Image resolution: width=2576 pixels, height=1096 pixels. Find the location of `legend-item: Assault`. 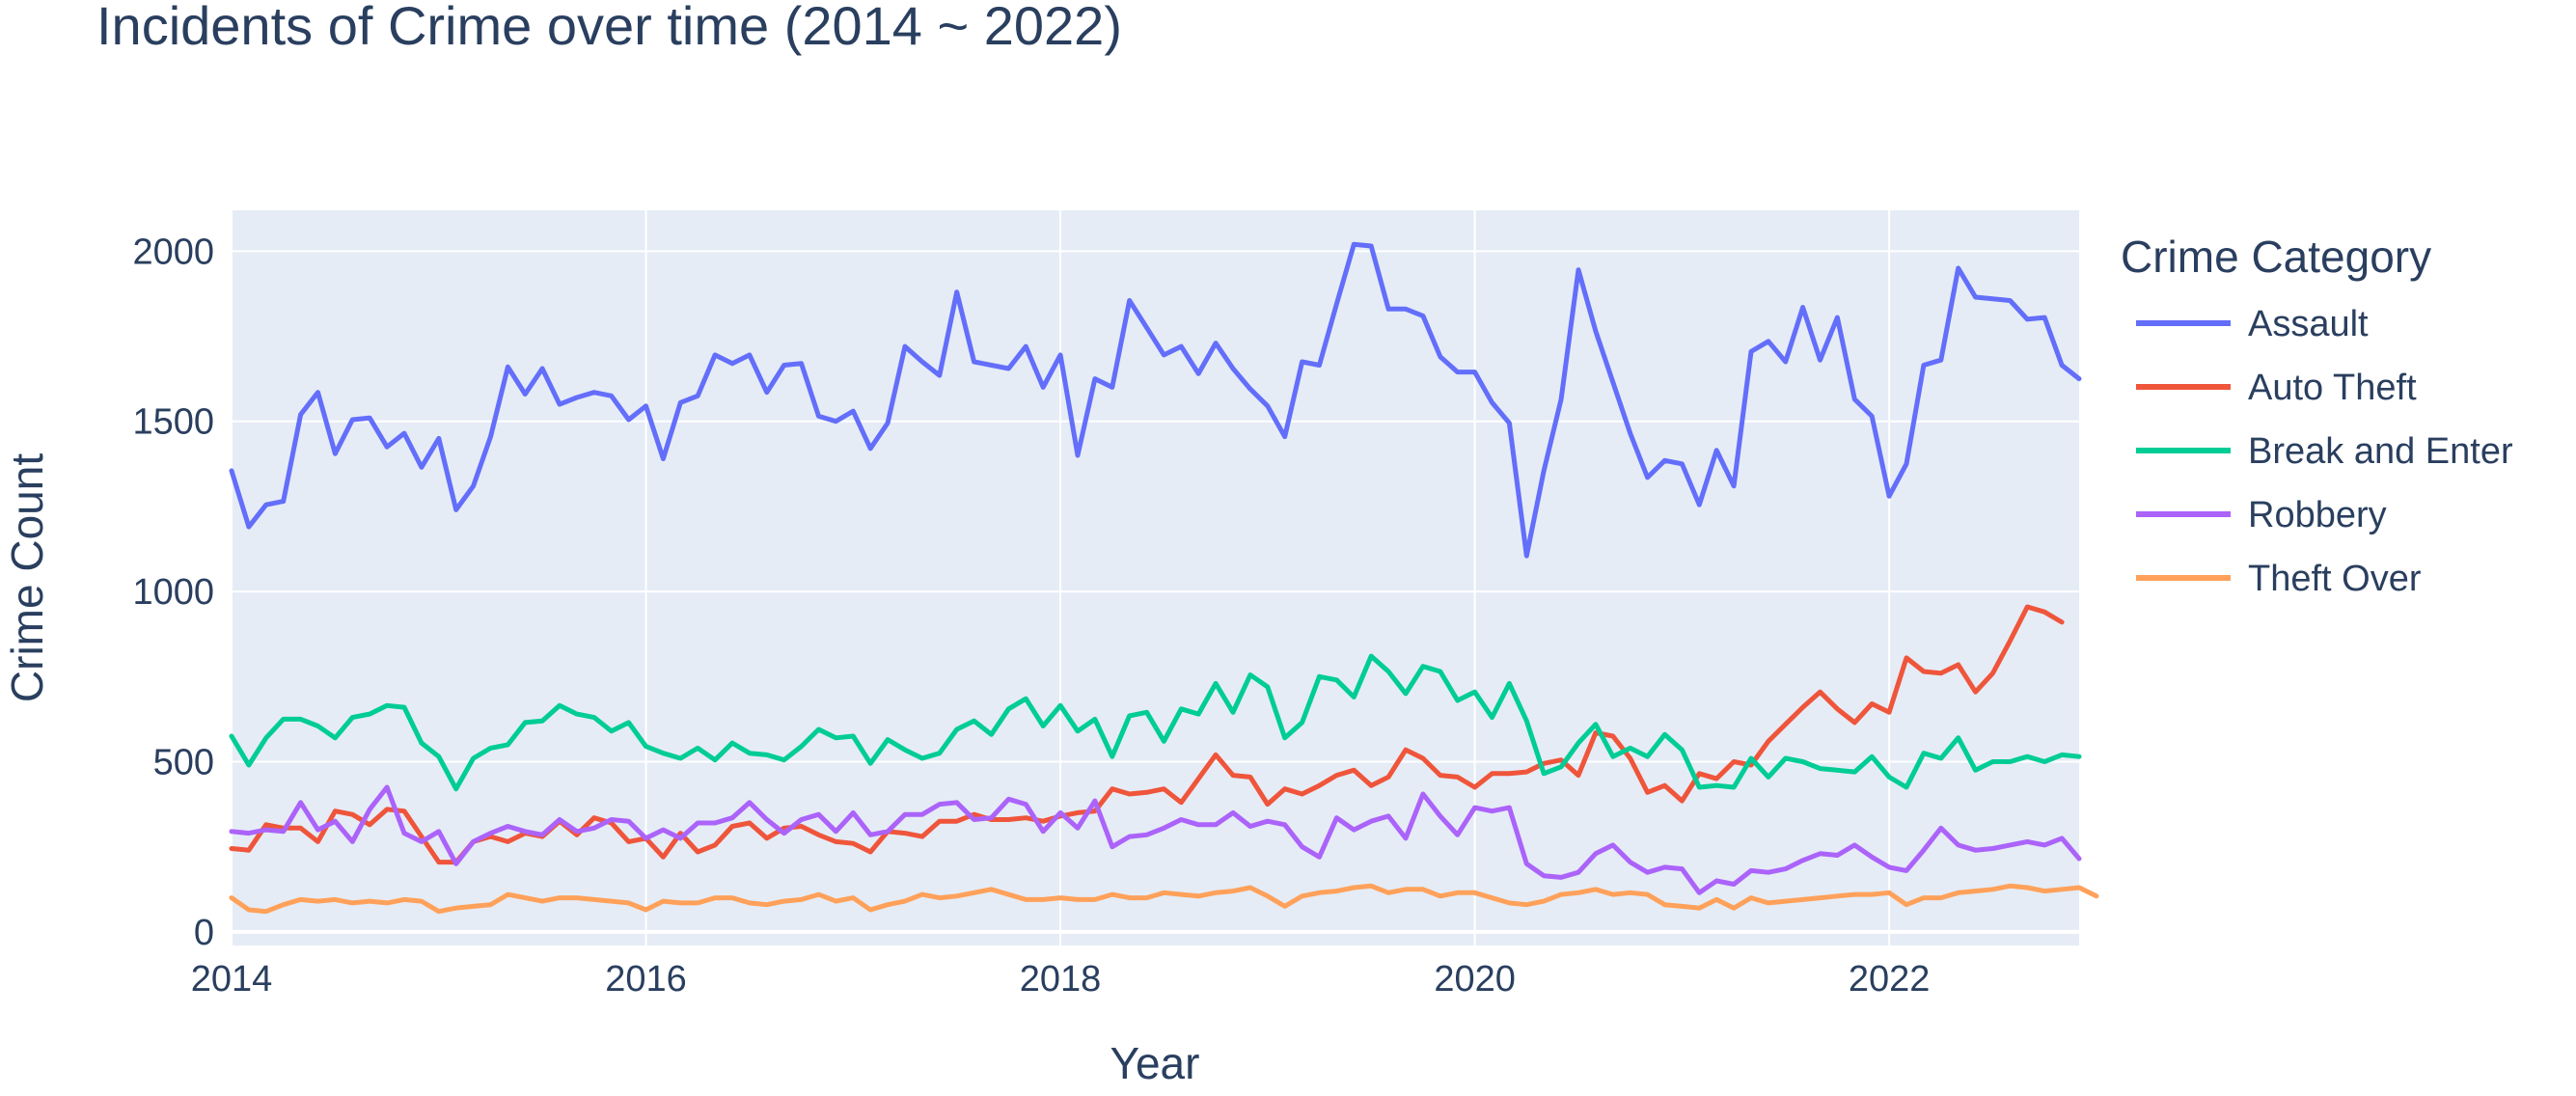

legend-item: Assault is located at coordinates (2252, 324).